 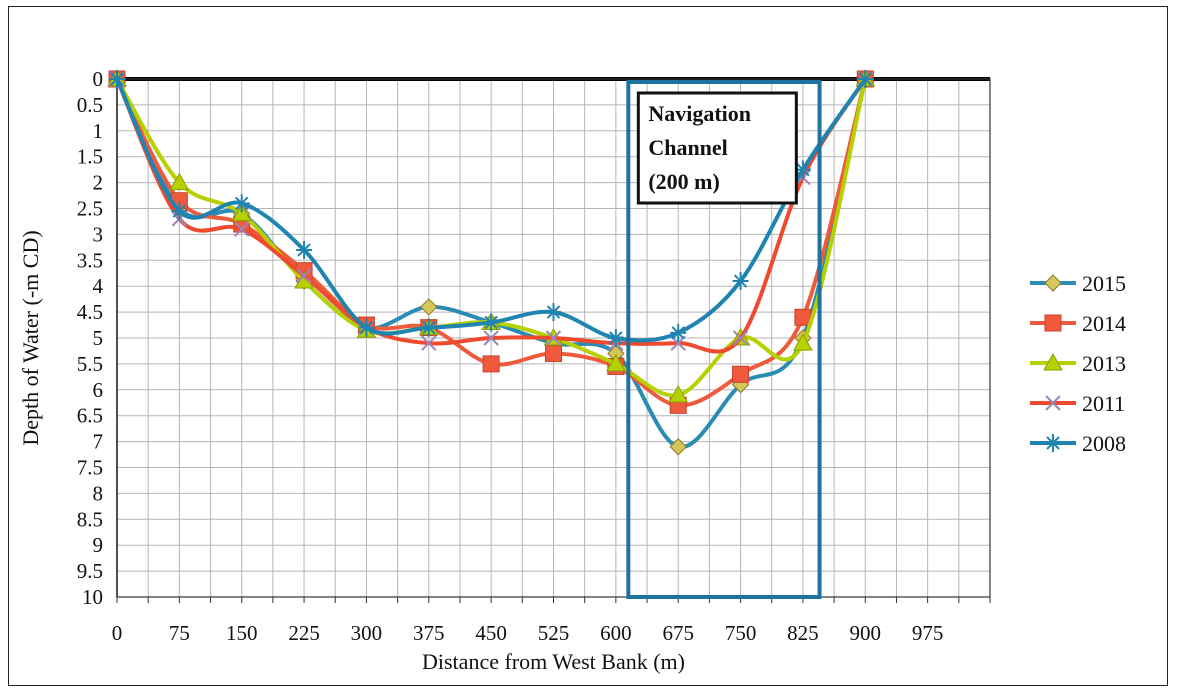 What do you see at coordinates (1078, 323) in the screenshot?
I see `legend-item-2014: 2014` at bounding box center [1078, 323].